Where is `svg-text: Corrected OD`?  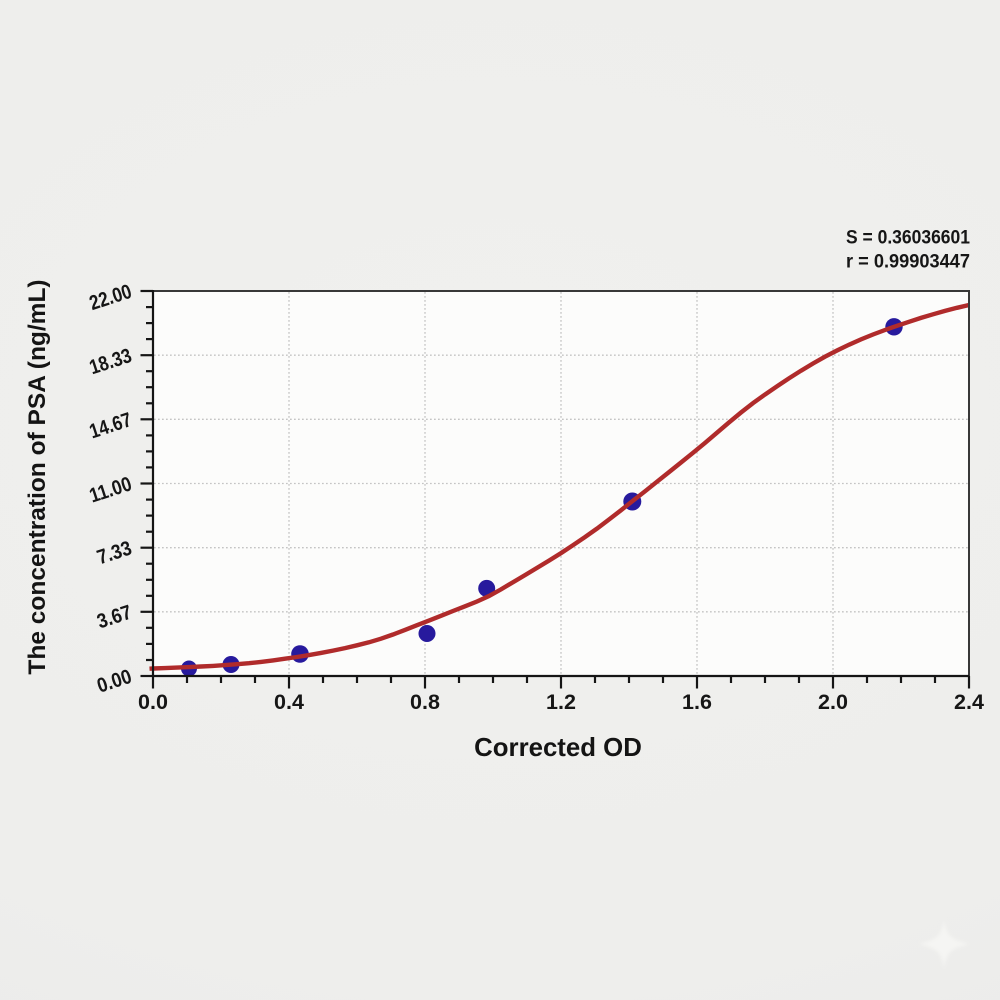 svg-text: Corrected OD is located at coordinates (558, 748).